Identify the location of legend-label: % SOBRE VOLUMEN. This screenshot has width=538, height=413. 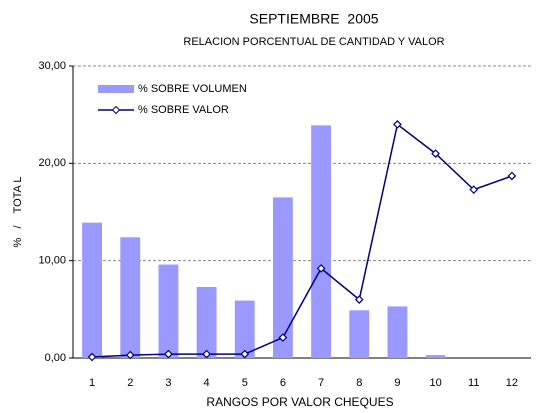
(192, 89).